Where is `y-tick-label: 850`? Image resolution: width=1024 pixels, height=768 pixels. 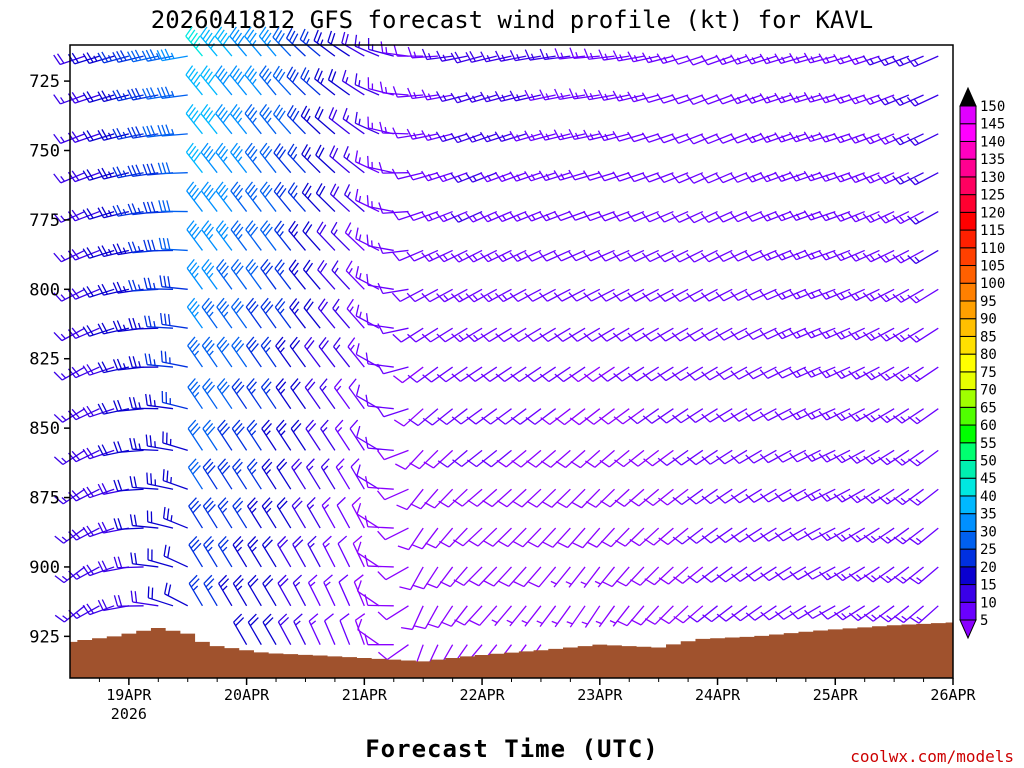
y-tick-label: 850 is located at coordinates (44, 429).